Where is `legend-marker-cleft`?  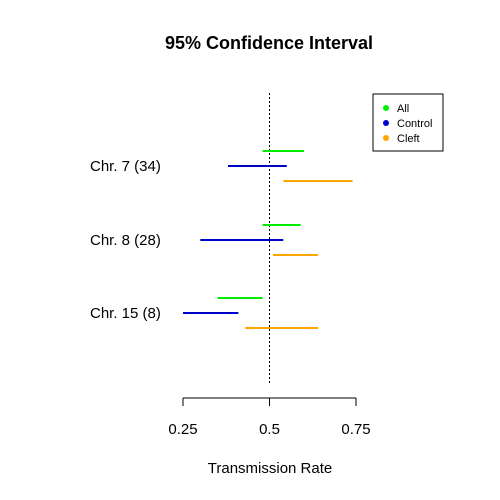 legend-marker-cleft is located at coordinates (386, 138).